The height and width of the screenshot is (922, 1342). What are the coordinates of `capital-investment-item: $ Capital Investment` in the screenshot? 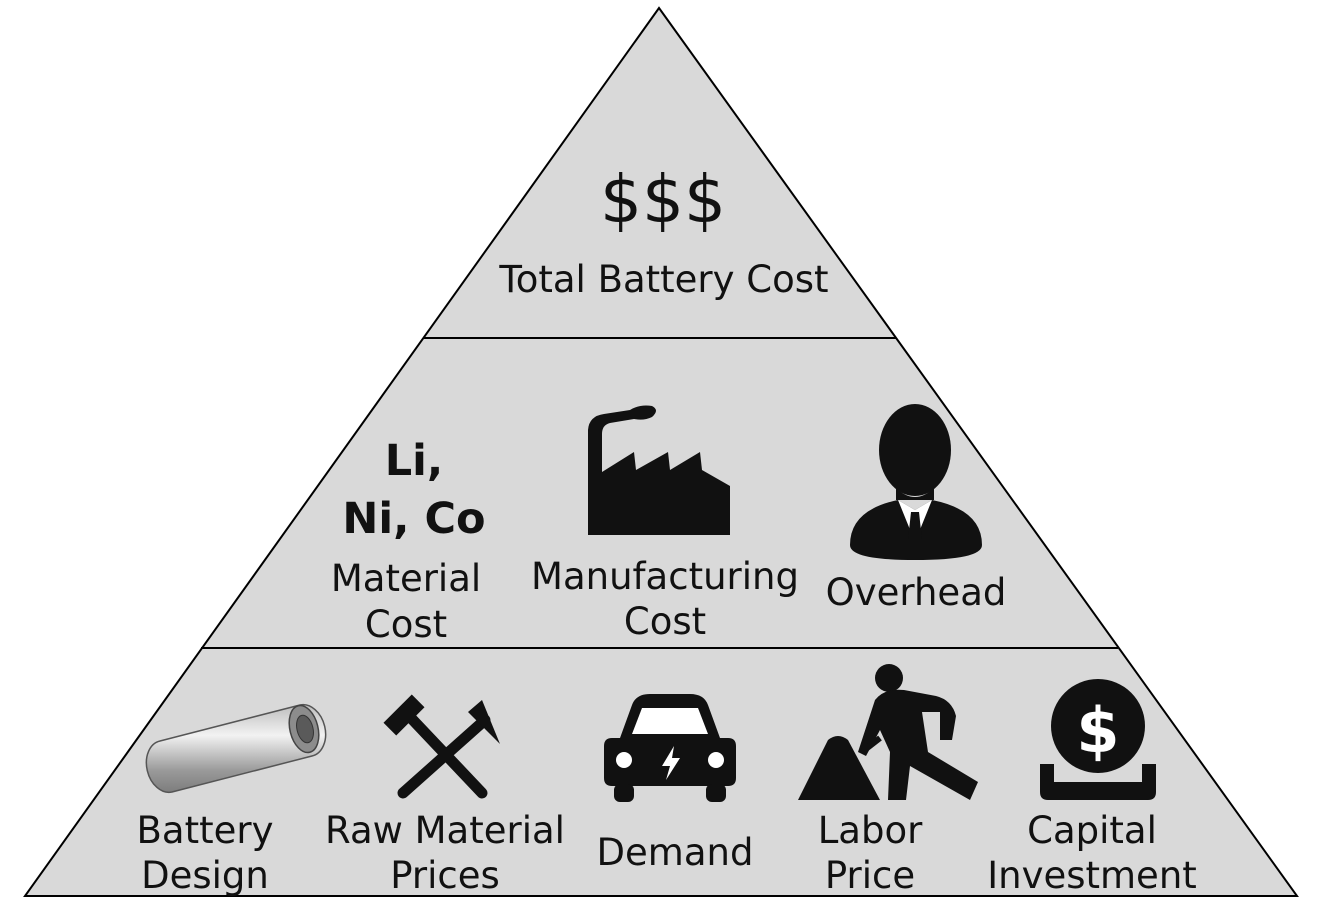 It's located at (1092, 788).